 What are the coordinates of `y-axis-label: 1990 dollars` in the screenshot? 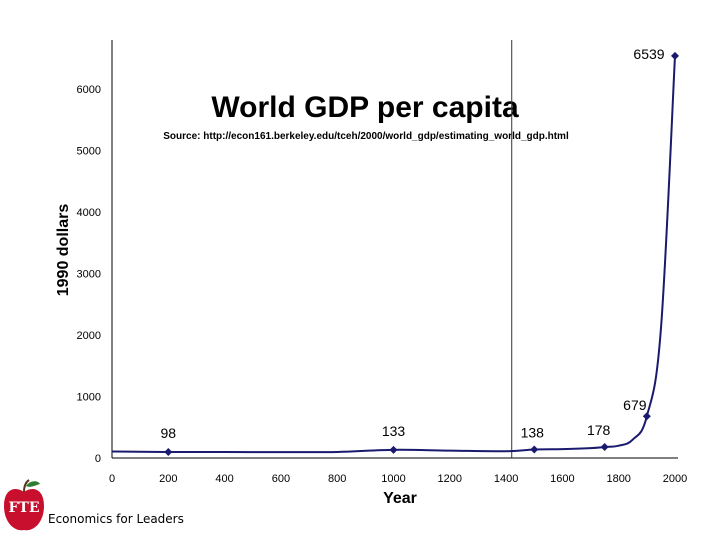 It's located at (63, 250).